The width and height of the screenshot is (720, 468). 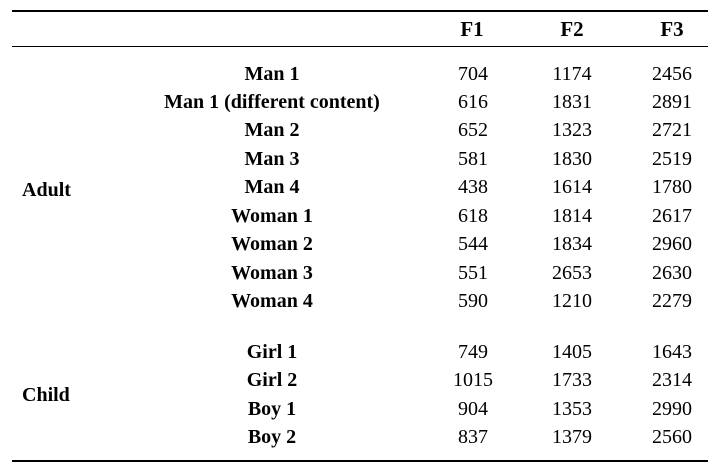 I want to click on f1-value: 616, so click(x=473, y=102).